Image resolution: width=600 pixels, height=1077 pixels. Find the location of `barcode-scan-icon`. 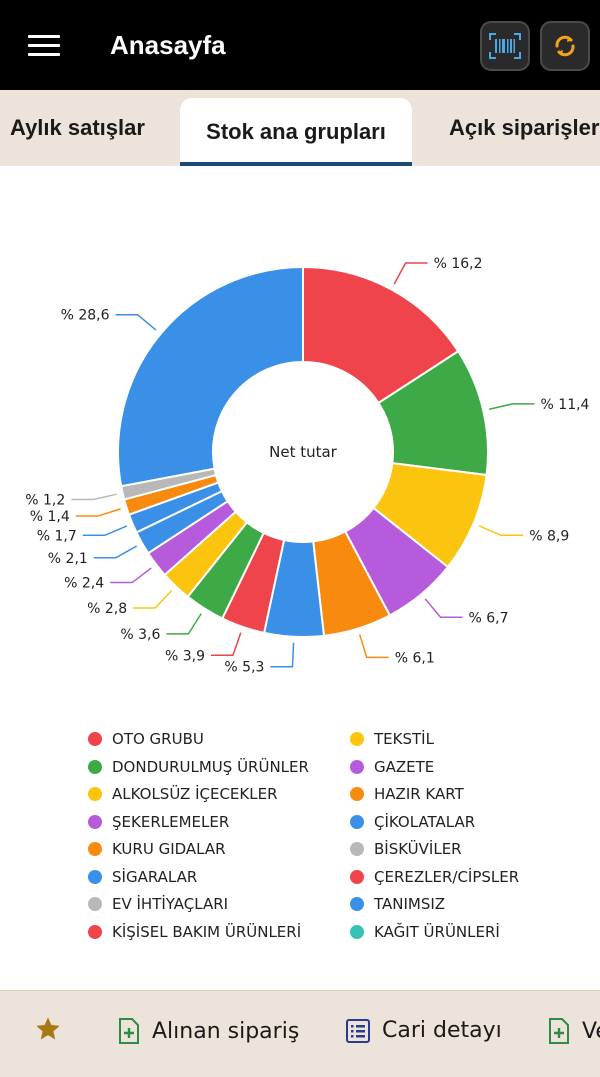

barcode-scan-icon is located at coordinates (505, 46).